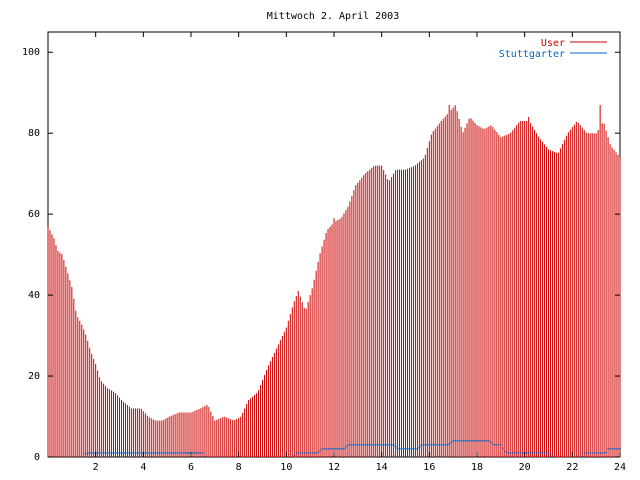  I want to click on x-tick-label: 6, so click(191, 467).